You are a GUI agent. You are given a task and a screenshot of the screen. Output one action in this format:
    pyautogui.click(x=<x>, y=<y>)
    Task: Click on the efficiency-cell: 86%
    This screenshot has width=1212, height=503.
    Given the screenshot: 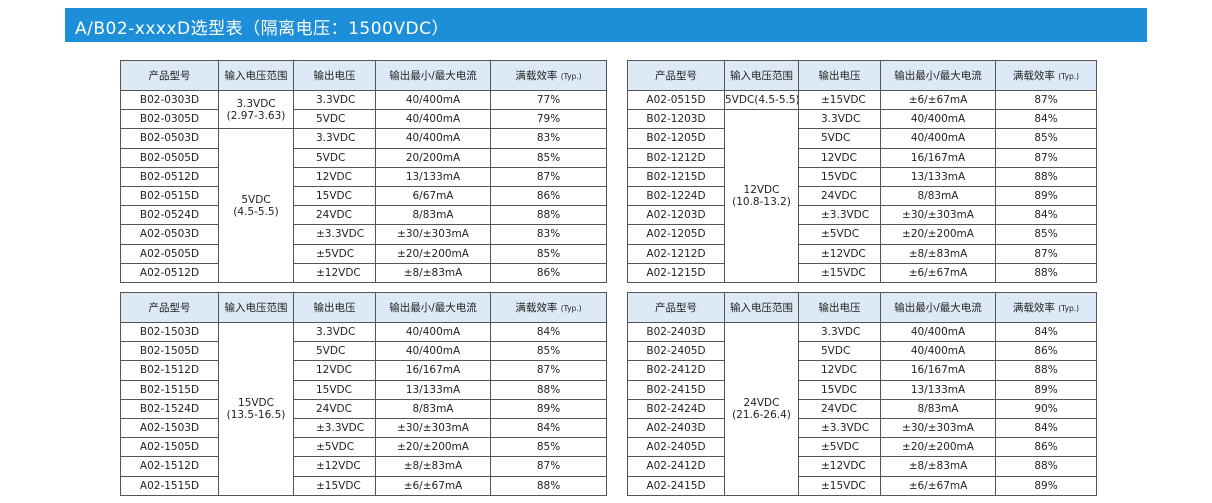 What is the action you would take?
    pyautogui.click(x=1046, y=351)
    